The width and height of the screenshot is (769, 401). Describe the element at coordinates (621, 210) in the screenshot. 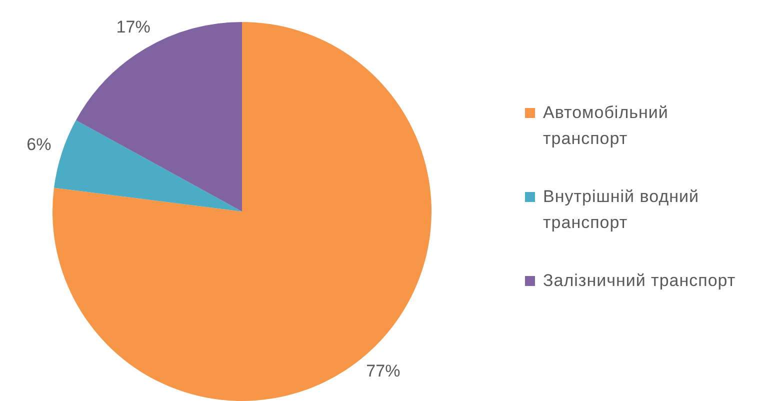

I see `legend-label: Внутрішній водний транспорт` at that location.